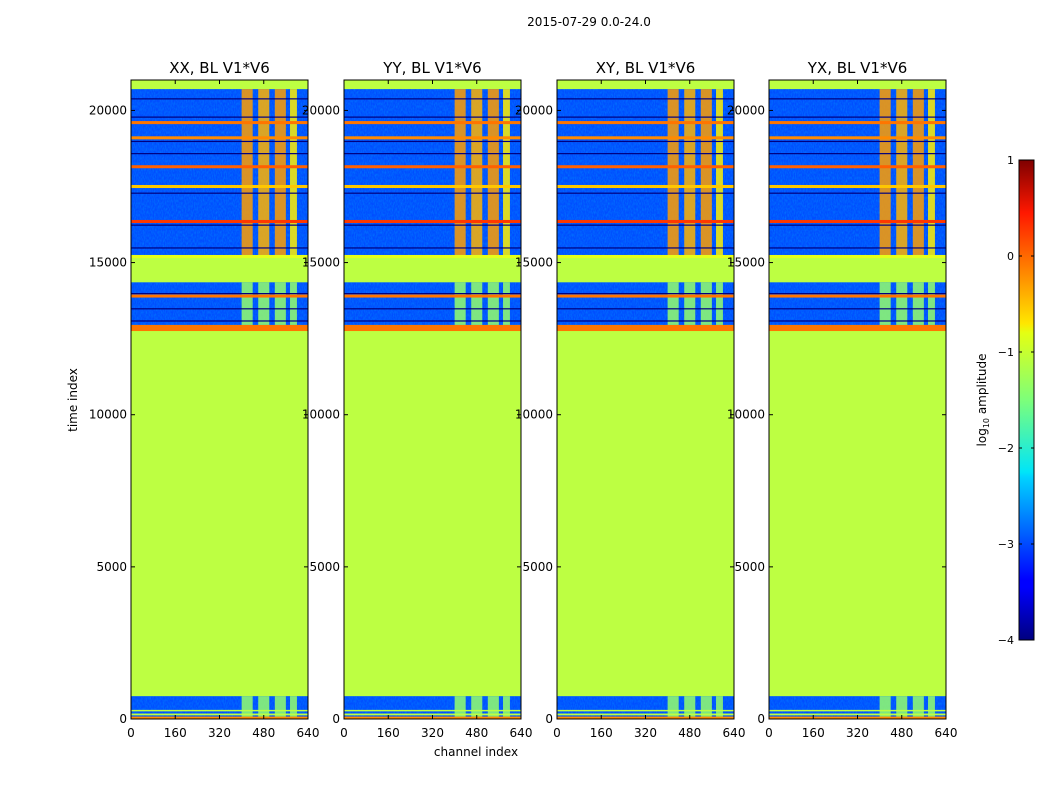 The height and width of the screenshot is (800, 1050). I want to click on y-tick-label: 10000, so click(534, 415).